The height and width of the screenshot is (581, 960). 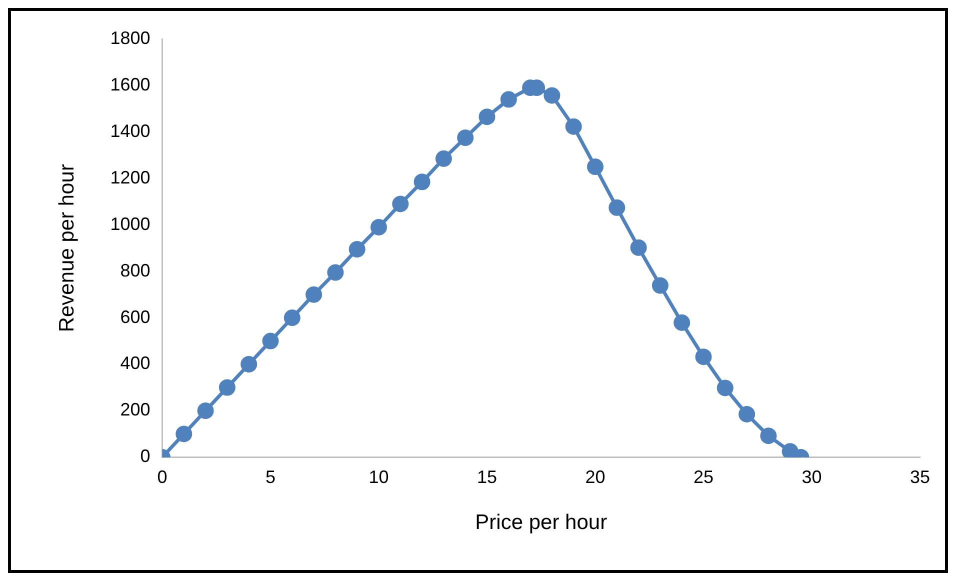 I want to click on x-tick-label: 25, so click(x=703, y=476).